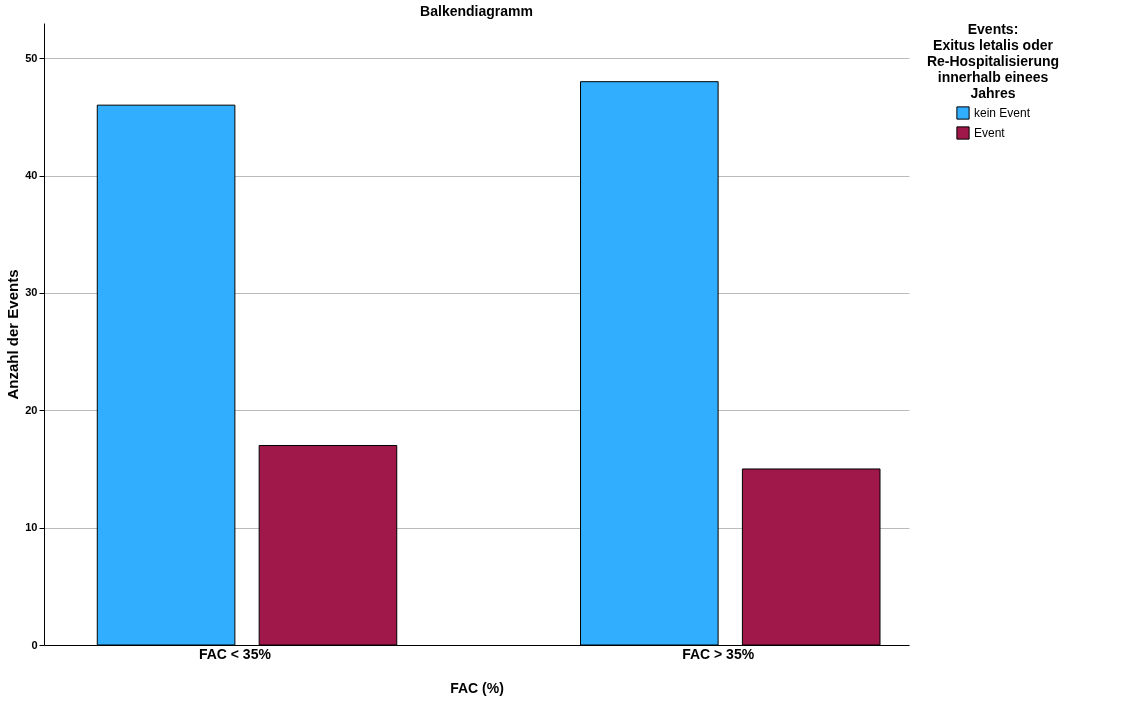  I want to click on chart-title: Balkendiagramm, so click(476, 11).